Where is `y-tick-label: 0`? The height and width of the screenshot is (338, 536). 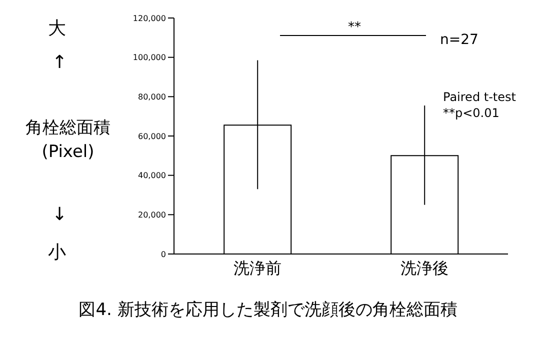 y-tick-label: 0 is located at coordinates (163, 254).